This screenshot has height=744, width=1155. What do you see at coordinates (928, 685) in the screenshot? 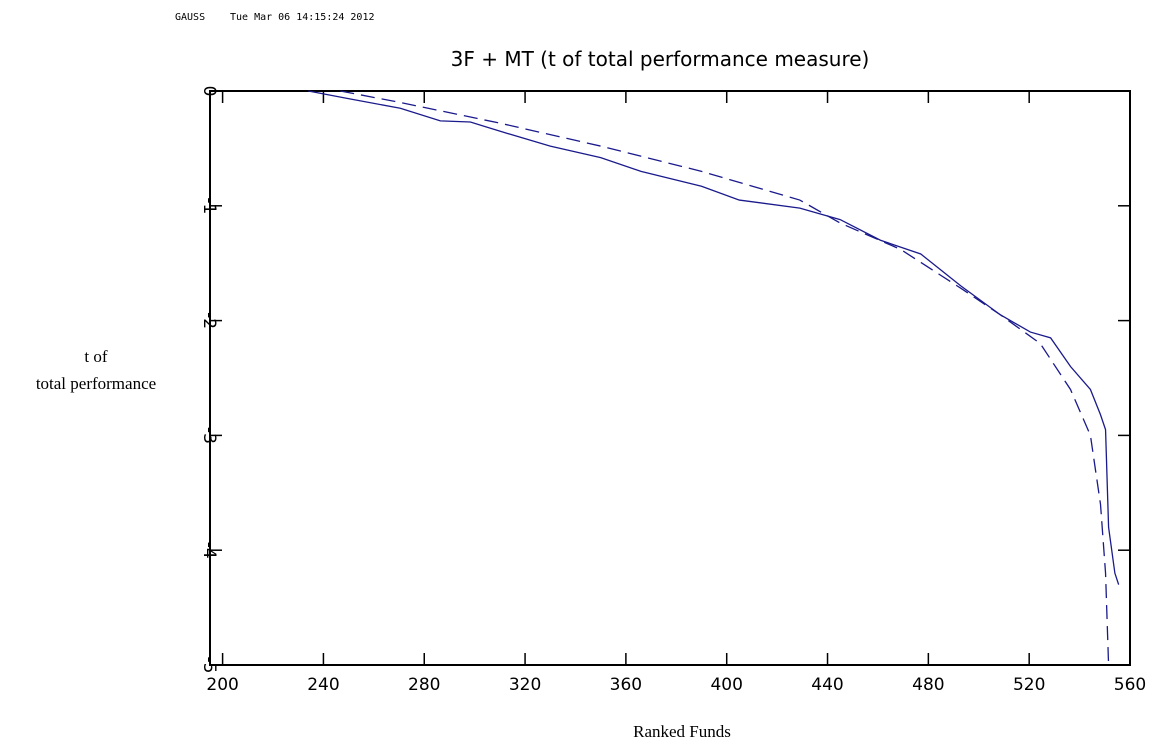
I see `x-tick-label: 480` at bounding box center [928, 685].